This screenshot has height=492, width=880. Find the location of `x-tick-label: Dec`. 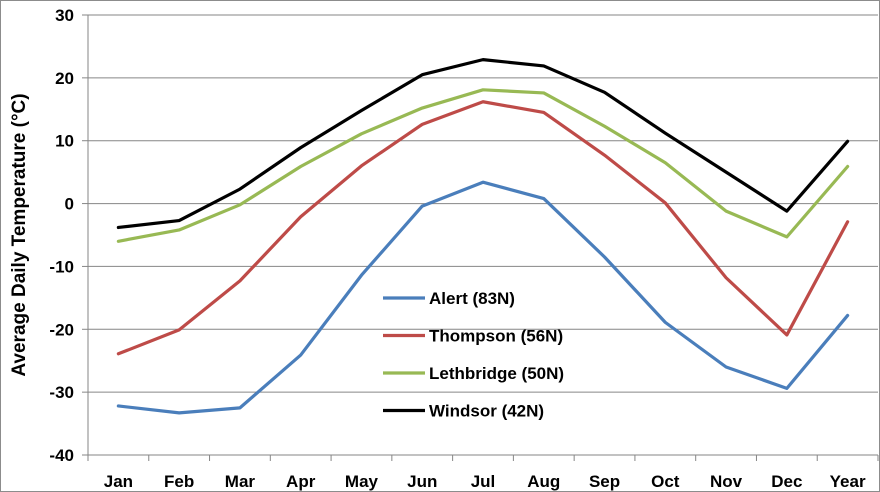

x-tick-label: Dec is located at coordinates (786, 481).